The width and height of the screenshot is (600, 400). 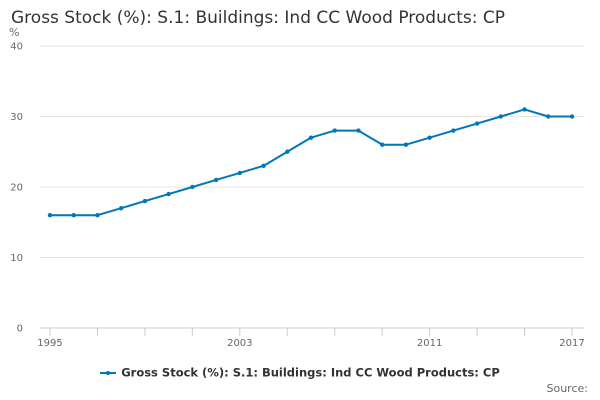 What do you see at coordinates (287, 151) in the screenshot?
I see `data-point-2005` at bounding box center [287, 151].